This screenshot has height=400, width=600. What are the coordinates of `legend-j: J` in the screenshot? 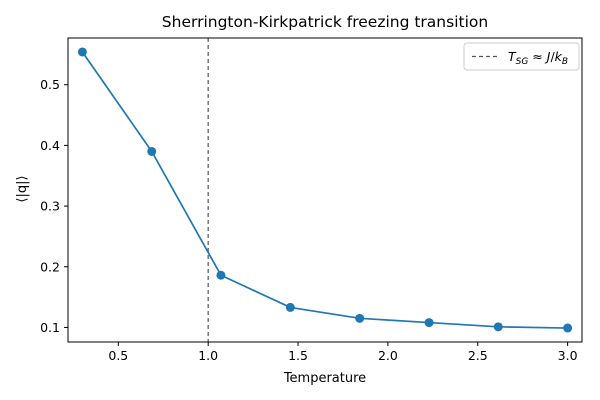 It's located at (547, 56).